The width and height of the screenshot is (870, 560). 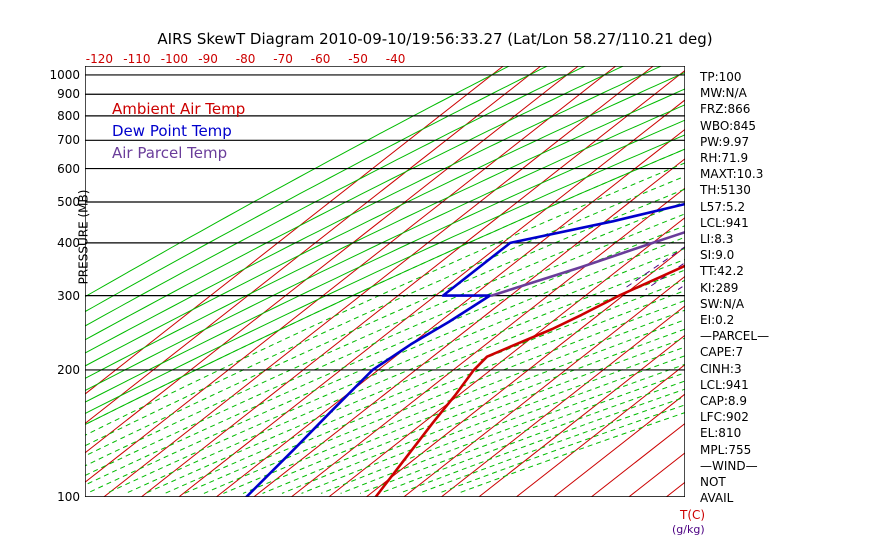 What do you see at coordinates (713, 482) in the screenshot?
I see `parameter-not: NOT` at bounding box center [713, 482].